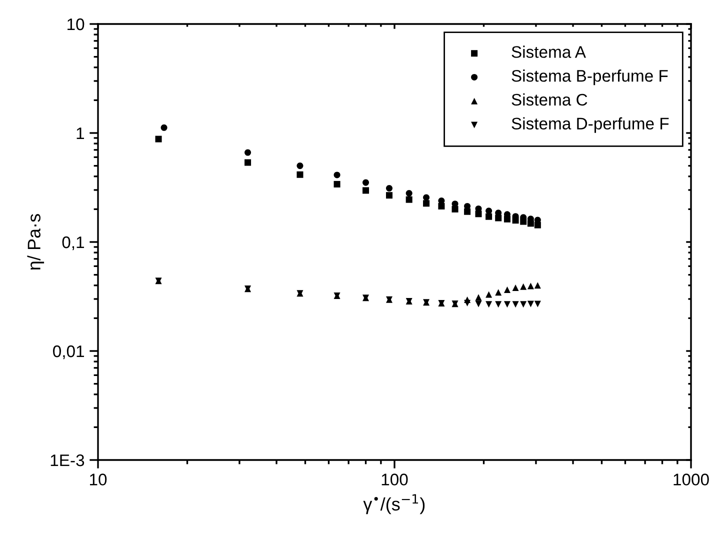 The width and height of the screenshot is (717, 539). Describe the element at coordinates (76, 24) in the screenshot. I see `y-tick-label: 10` at that location.